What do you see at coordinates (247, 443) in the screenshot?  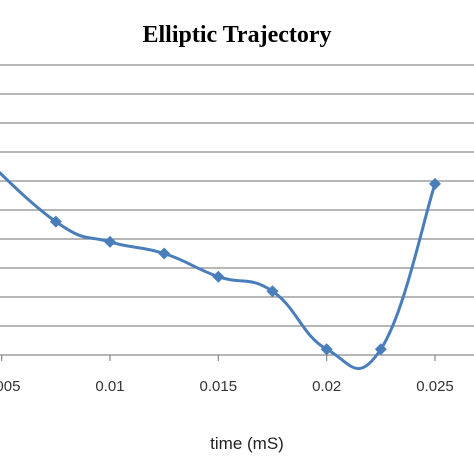 I see `x-axis-title: time (mS)` at bounding box center [247, 443].